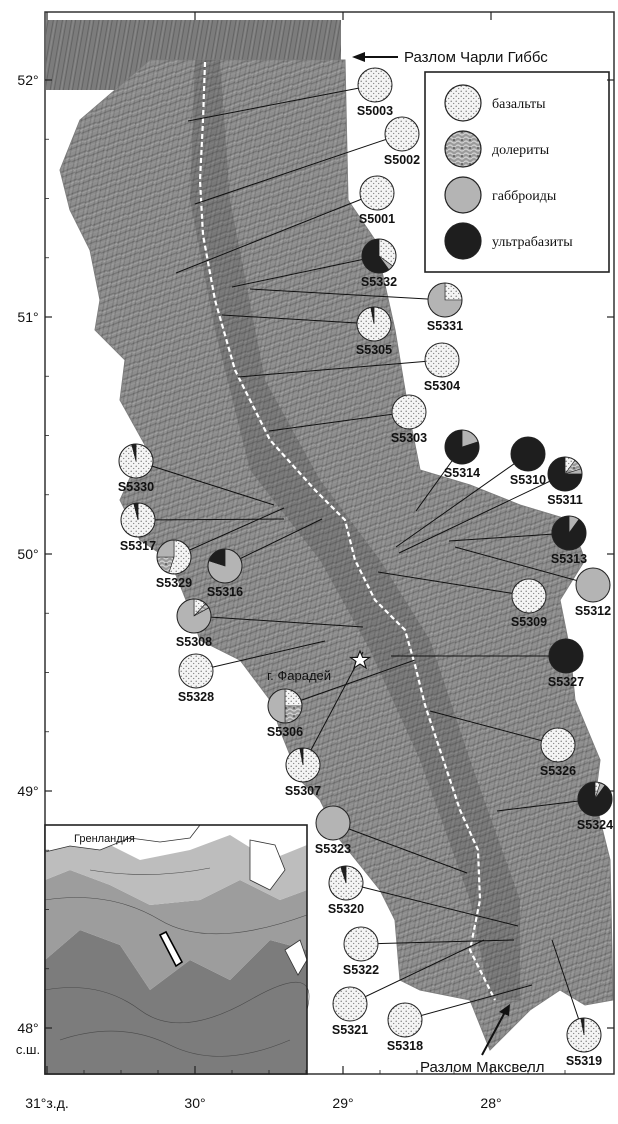 The width and height of the screenshot is (618, 1124). I want to click on charlie-gibbs-label: Разлом Чарли Гиббс, so click(476, 57).